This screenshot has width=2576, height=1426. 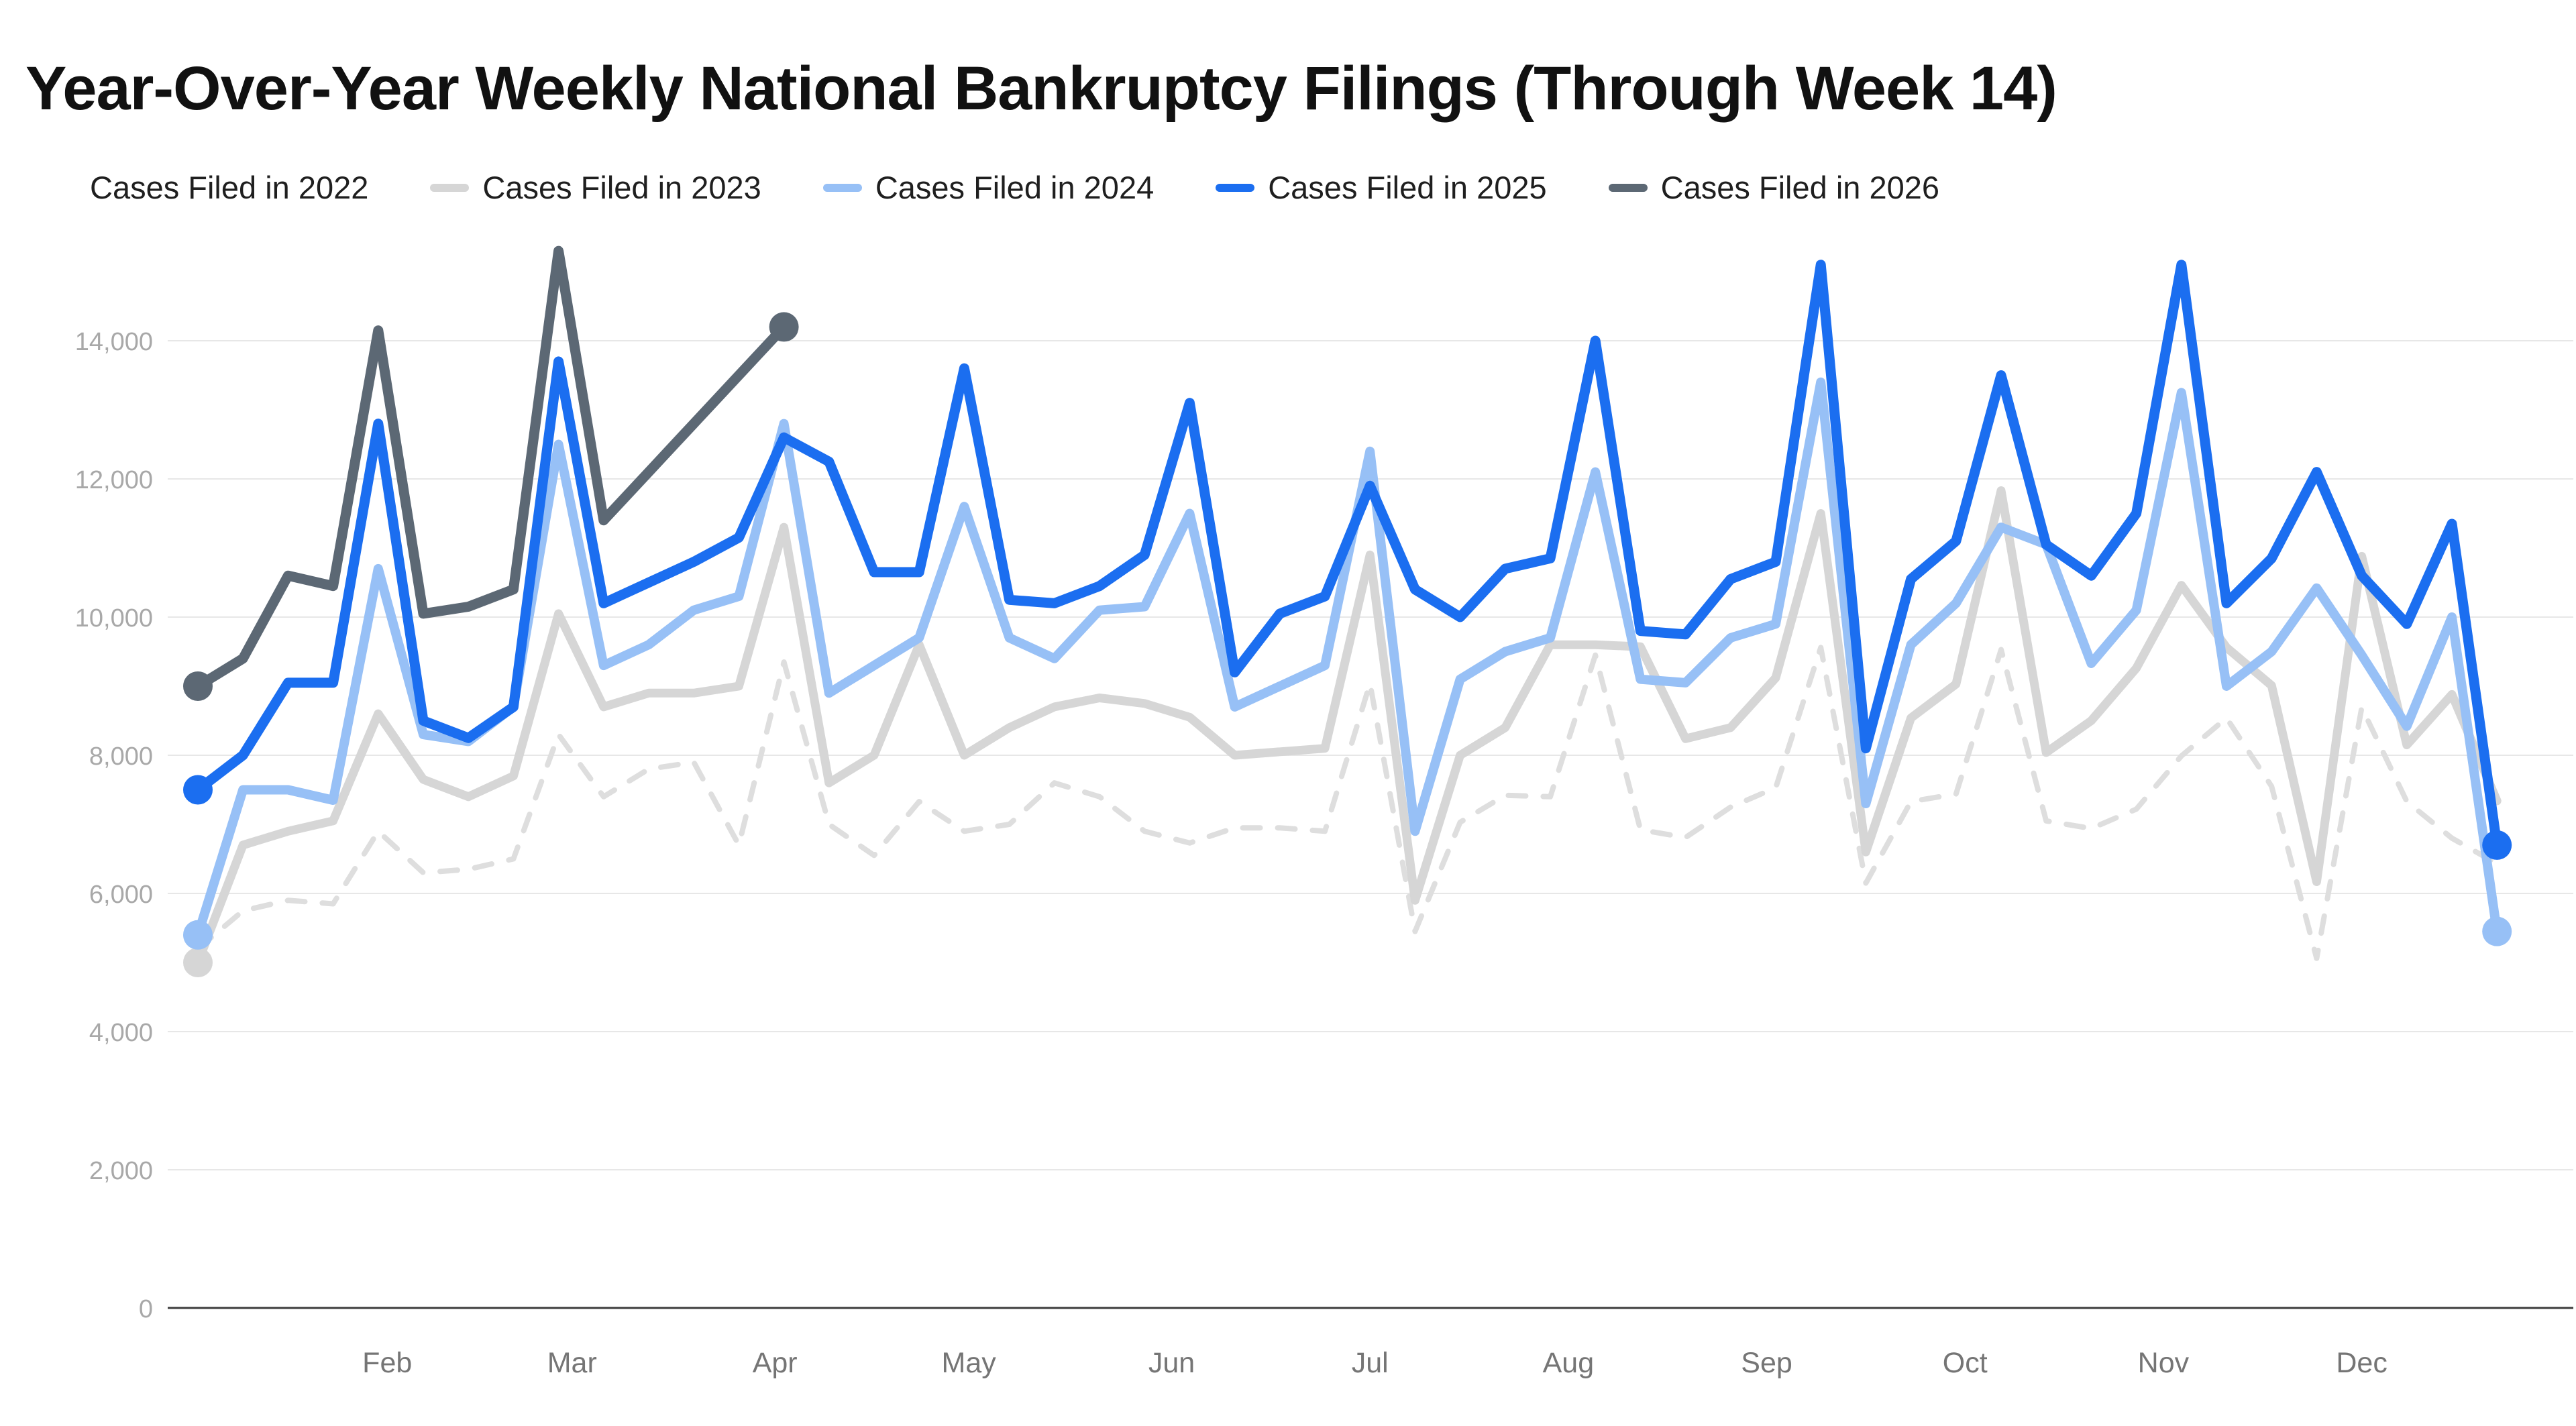 I want to click on series-line-2026, so click(x=491, y=468).